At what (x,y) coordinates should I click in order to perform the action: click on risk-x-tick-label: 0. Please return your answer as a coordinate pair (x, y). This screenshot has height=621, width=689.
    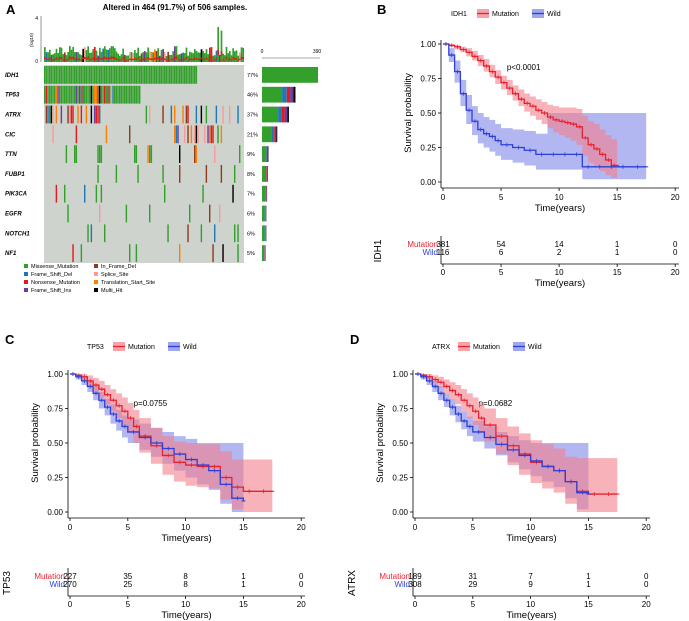
    Looking at the image, I should click on (70, 604).